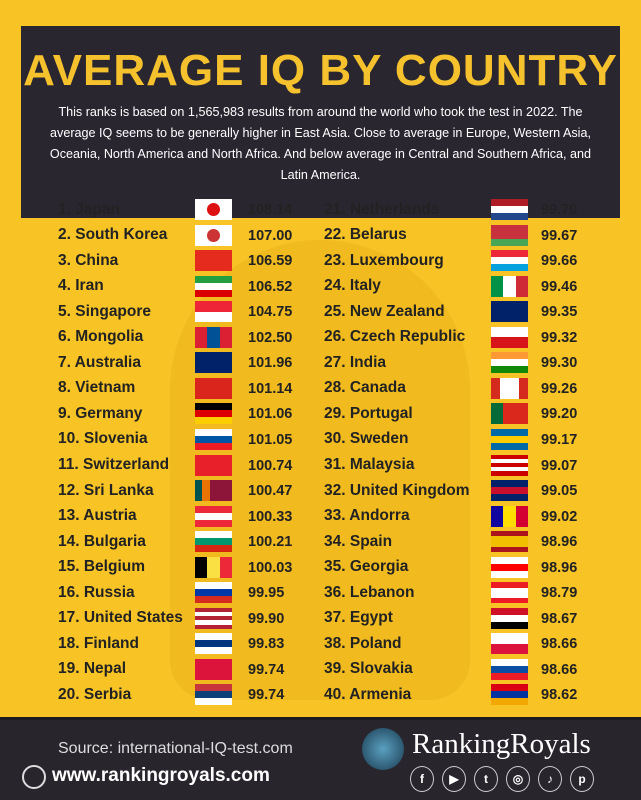 The image size is (641, 800). Describe the element at coordinates (175, 748) in the screenshot. I see `source-text: Source: international-IQ-test.com` at that location.